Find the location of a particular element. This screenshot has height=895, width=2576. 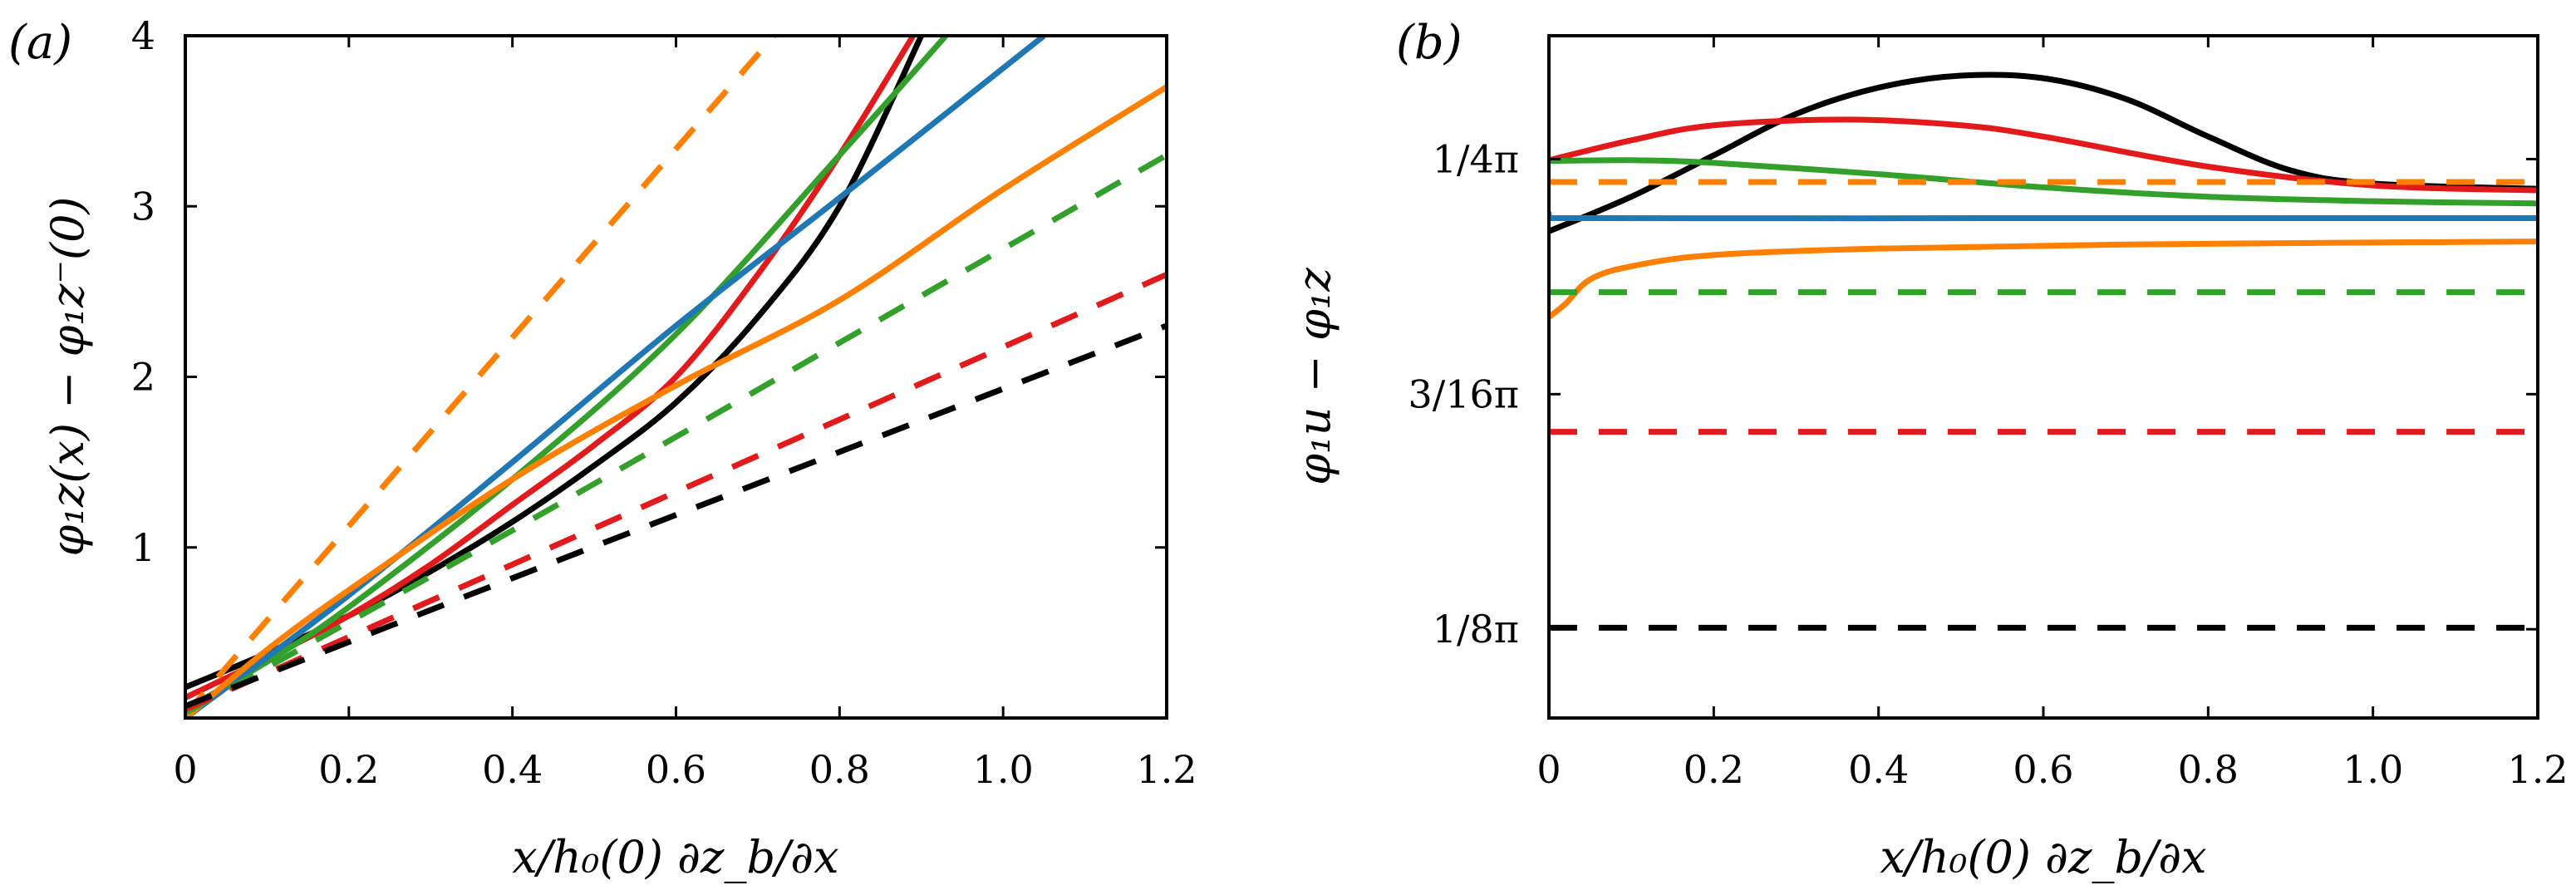

series-blue-solid is located at coordinates (2044, 216).